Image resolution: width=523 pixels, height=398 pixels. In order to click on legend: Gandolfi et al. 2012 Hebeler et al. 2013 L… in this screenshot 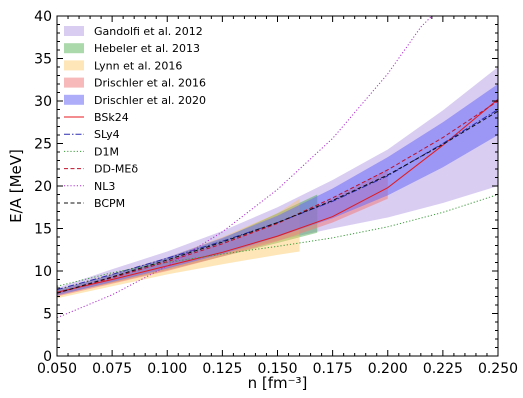, I will do `click(135, 117)`.